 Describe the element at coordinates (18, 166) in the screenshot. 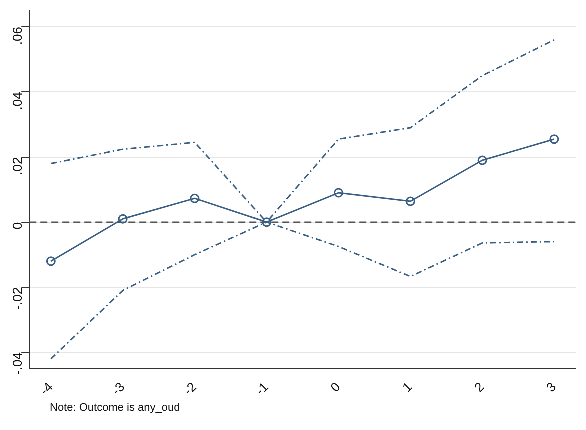

I see `y-tick-label: .02` at that location.